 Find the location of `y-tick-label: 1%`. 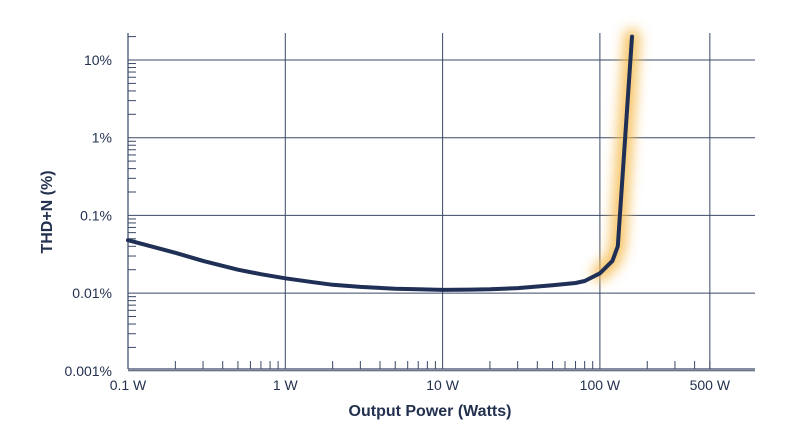

y-tick-label: 1% is located at coordinates (102, 138).